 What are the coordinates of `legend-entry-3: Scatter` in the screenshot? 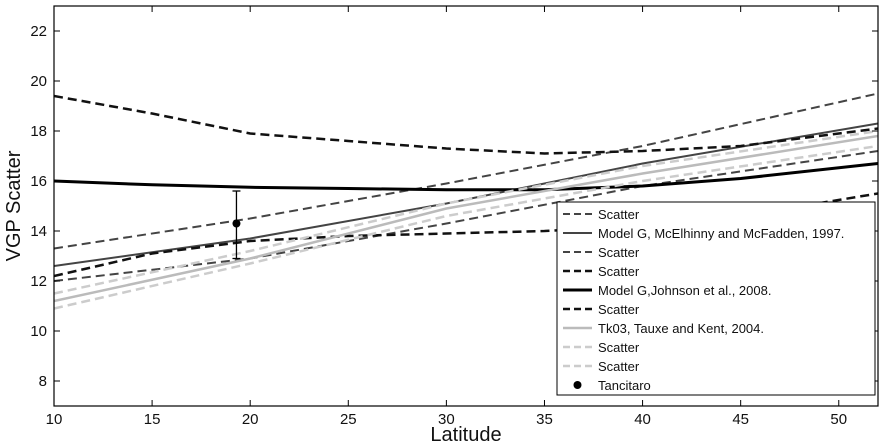 It's located at (601, 252).